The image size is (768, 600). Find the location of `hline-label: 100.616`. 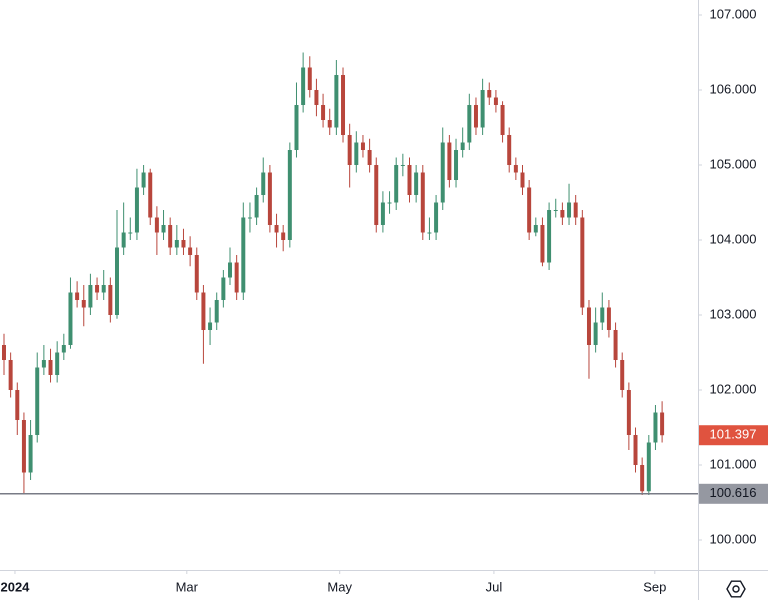

hline-label: 100.616 is located at coordinates (733, 492).